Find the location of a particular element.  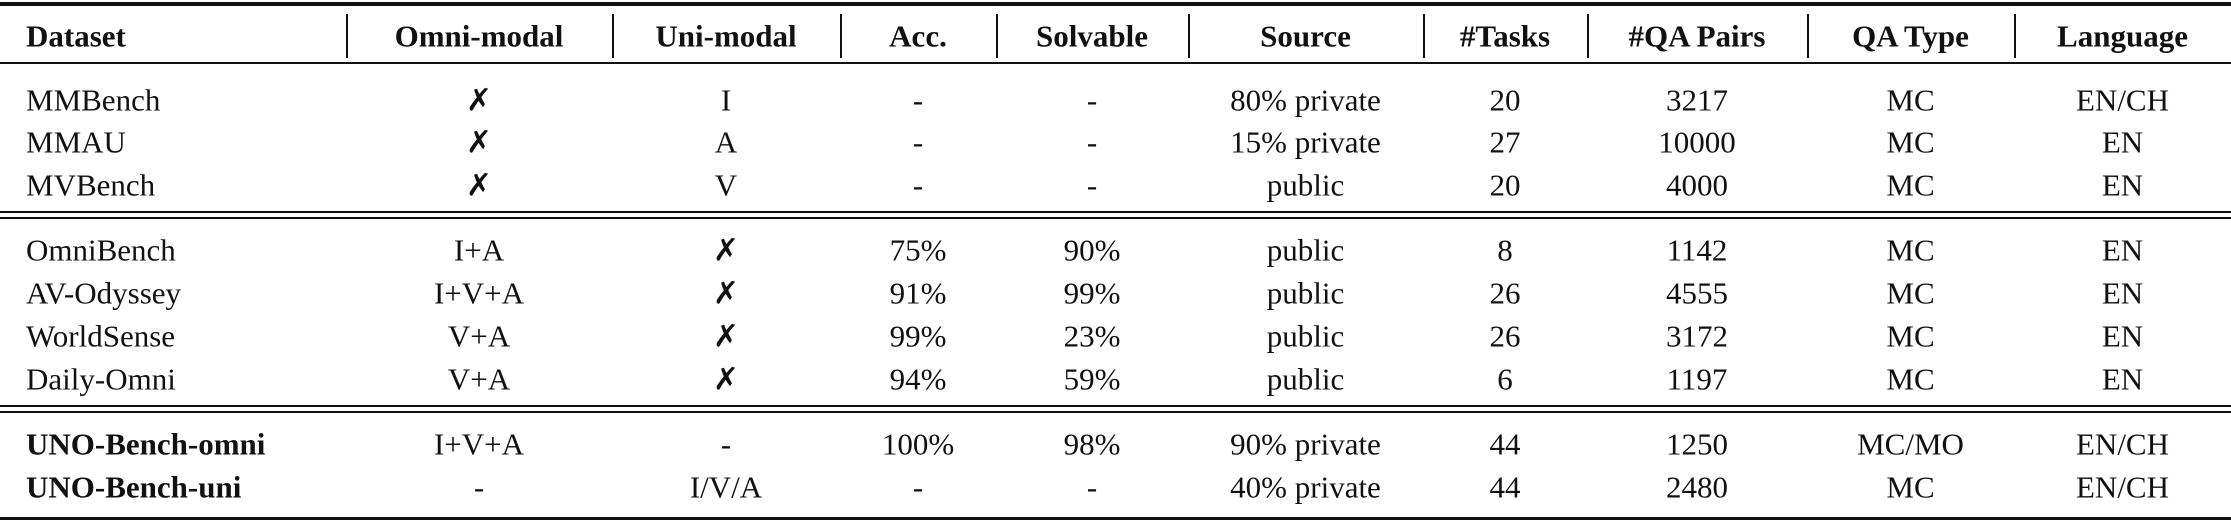

table-cell: 2480 is located at coordinates (1697, 487).